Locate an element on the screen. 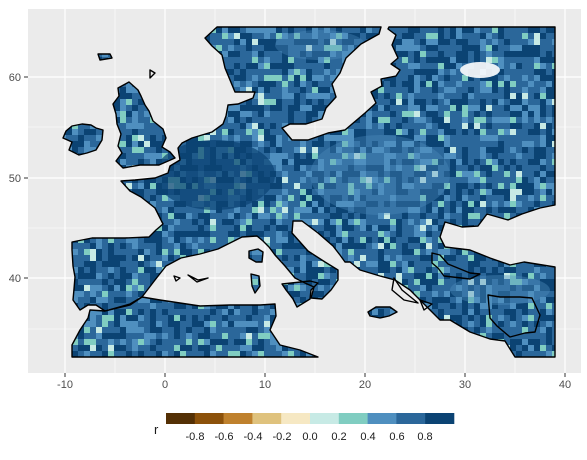 The width and height of the screenshot is (587, 460). x-tick-label: 20 is located at coordinates (365, 385).